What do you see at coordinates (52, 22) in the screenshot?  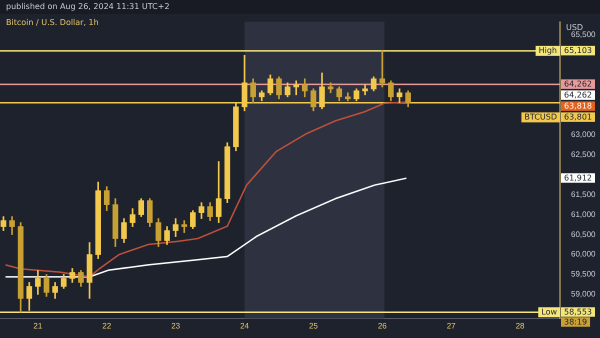 I see `chart-title: Bitcoin / U.S. Dollar, 1h` at bounding box center [52, 22].